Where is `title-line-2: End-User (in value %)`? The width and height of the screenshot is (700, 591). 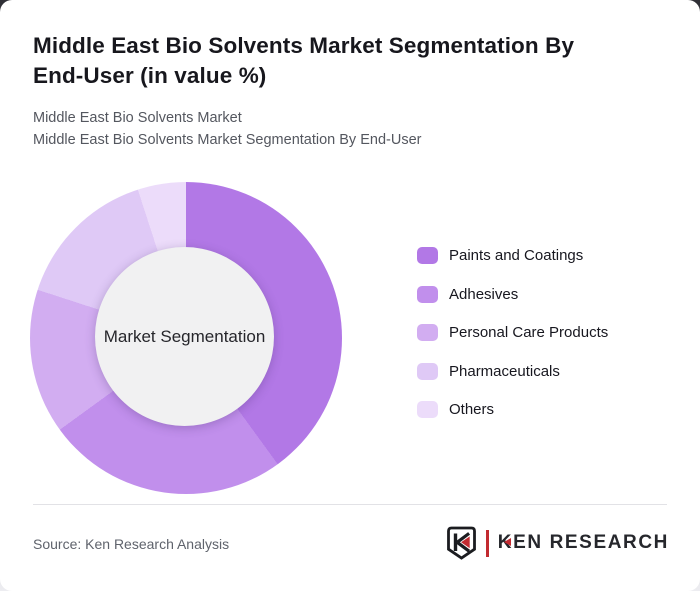 title-line-2: End-User (in value %) is located at coordinates (150, 75).